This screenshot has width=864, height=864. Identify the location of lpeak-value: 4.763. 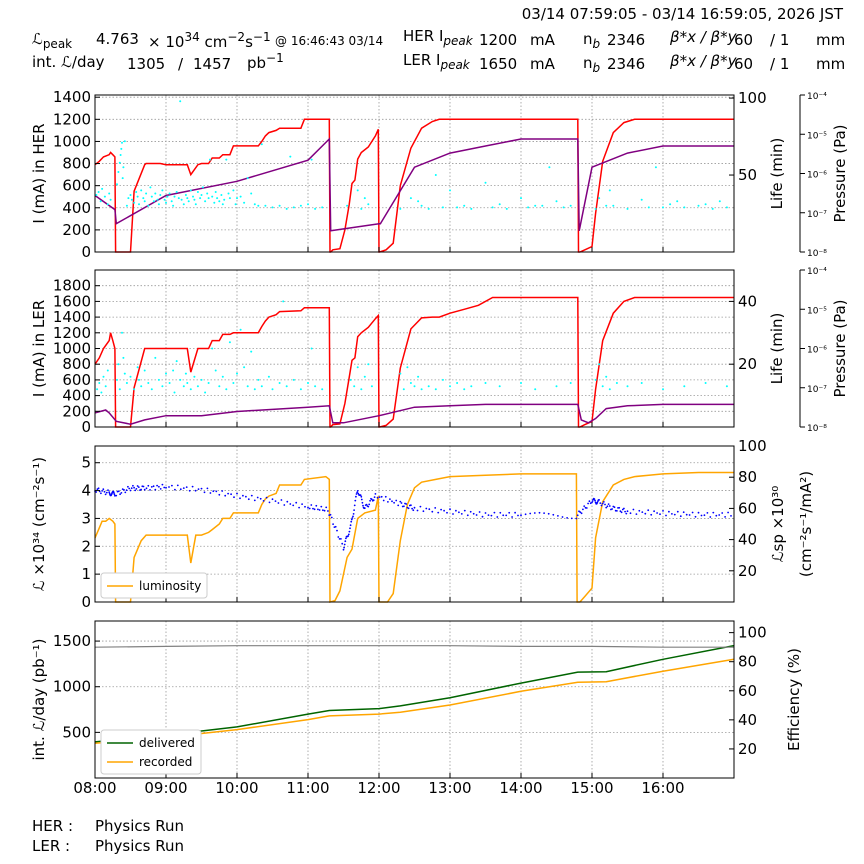
(117, 39).